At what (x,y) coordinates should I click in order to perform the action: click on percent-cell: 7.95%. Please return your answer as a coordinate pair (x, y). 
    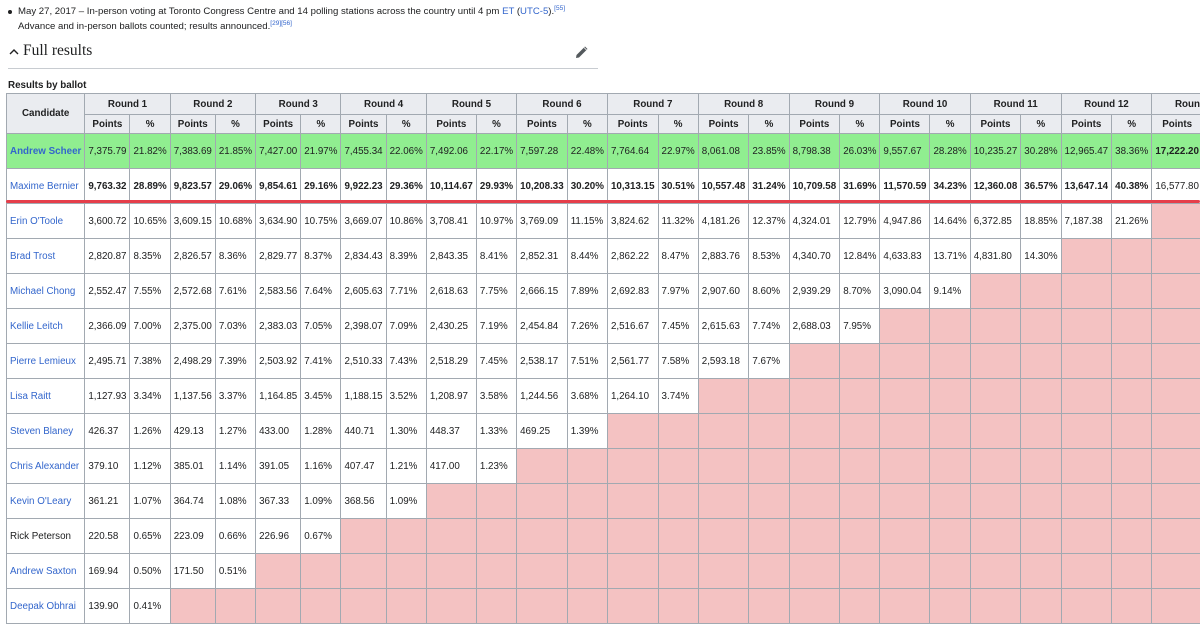
    Looking at the image, I should click on (860, 326).